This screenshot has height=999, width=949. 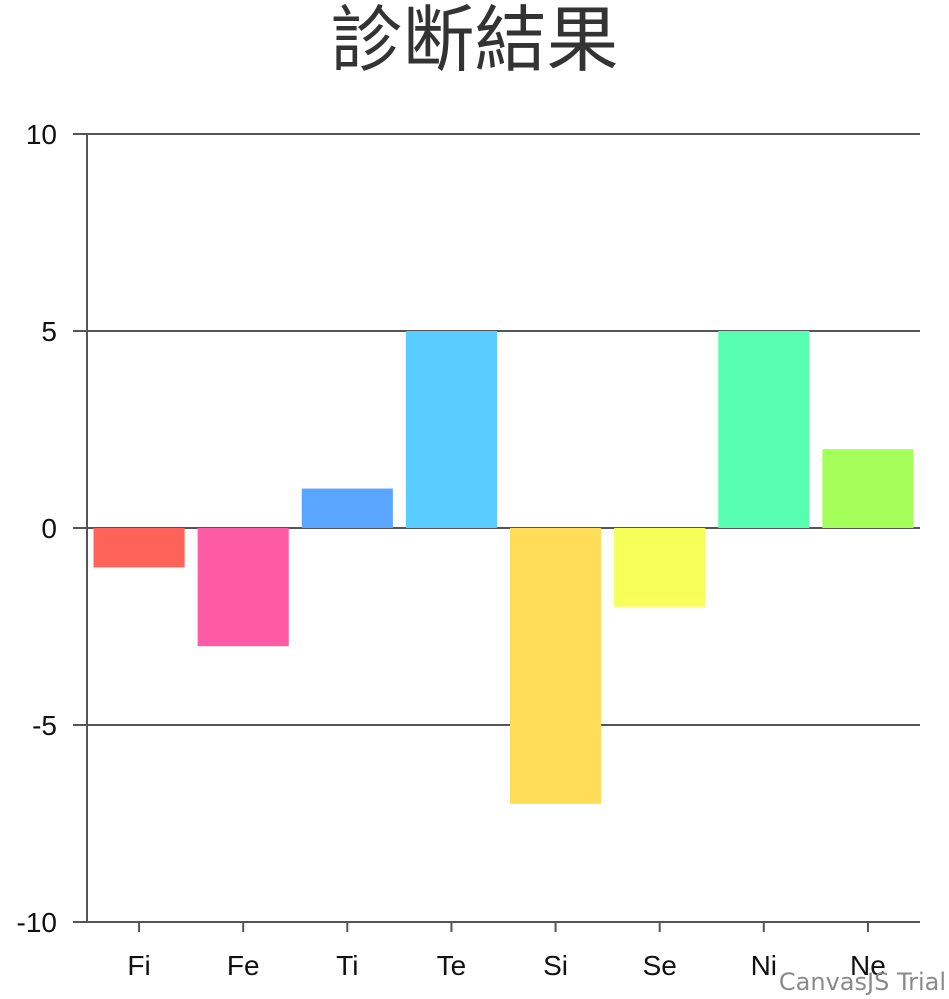 What do you see at coordinates (49, 331) in the screenshot?
I see `y-tick-label: 5` at bounding box center [49, 331].